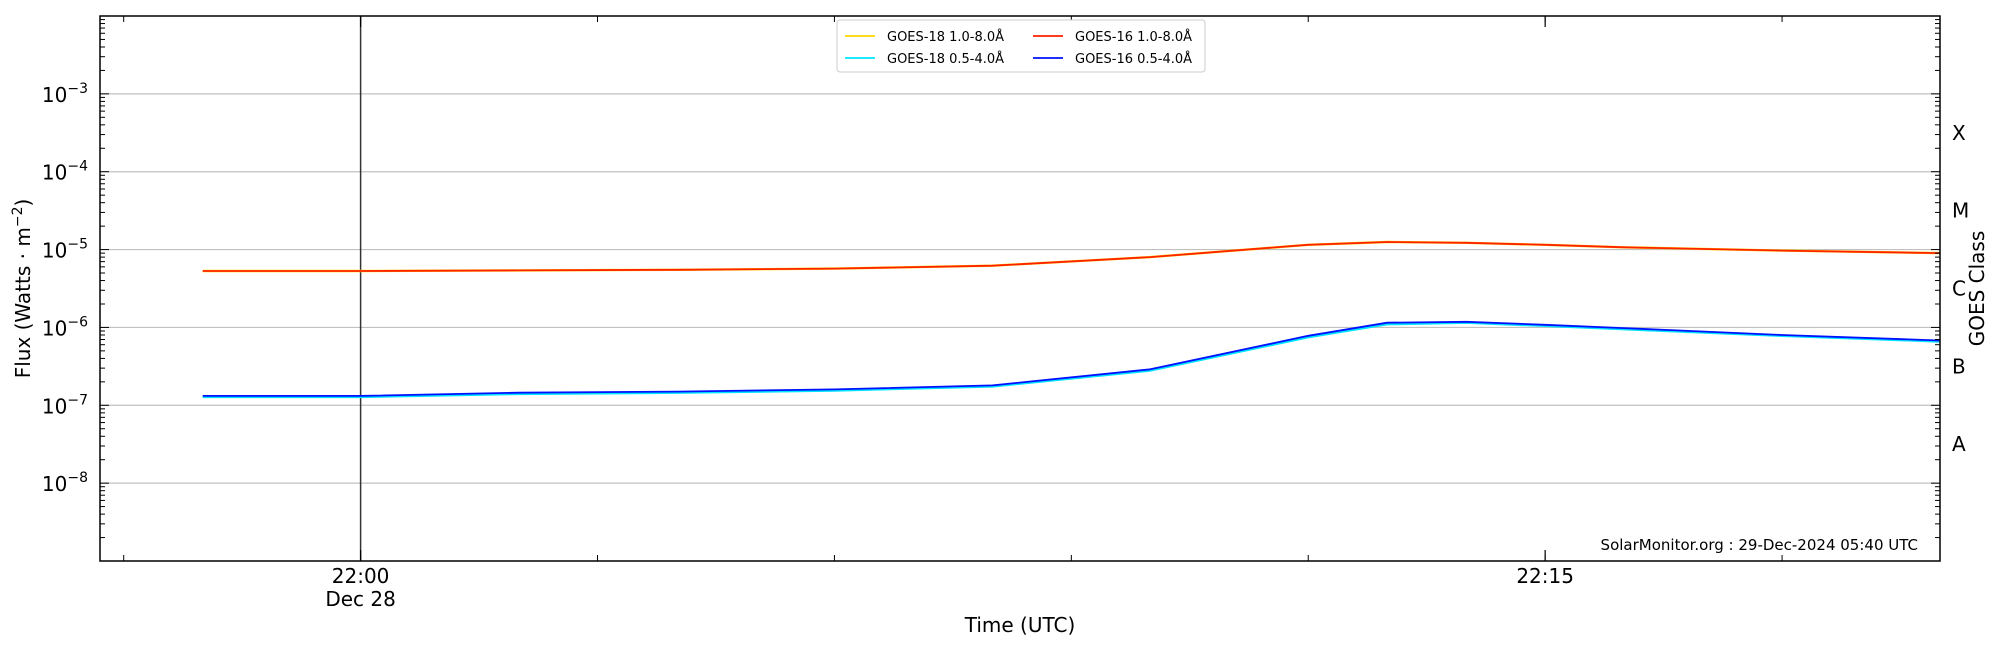 Image resolution: width=2000 pixels, height=650 pixels. I want to click on y-tick-label: 10⁻⁵, so click(65, 250).